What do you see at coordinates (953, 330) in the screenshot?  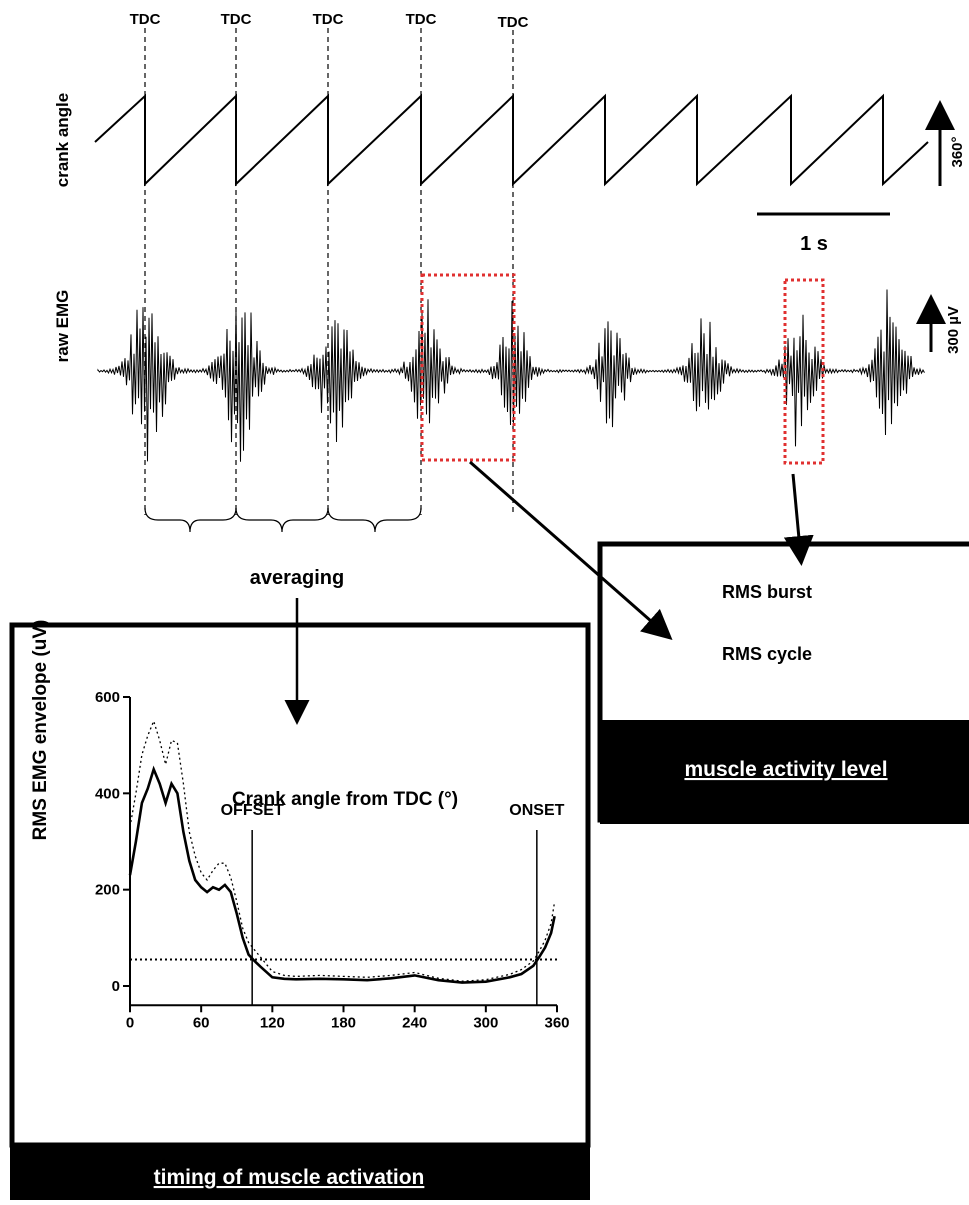 I see `emg-scale-label: 300 µV` at bounding box center [953, 330].